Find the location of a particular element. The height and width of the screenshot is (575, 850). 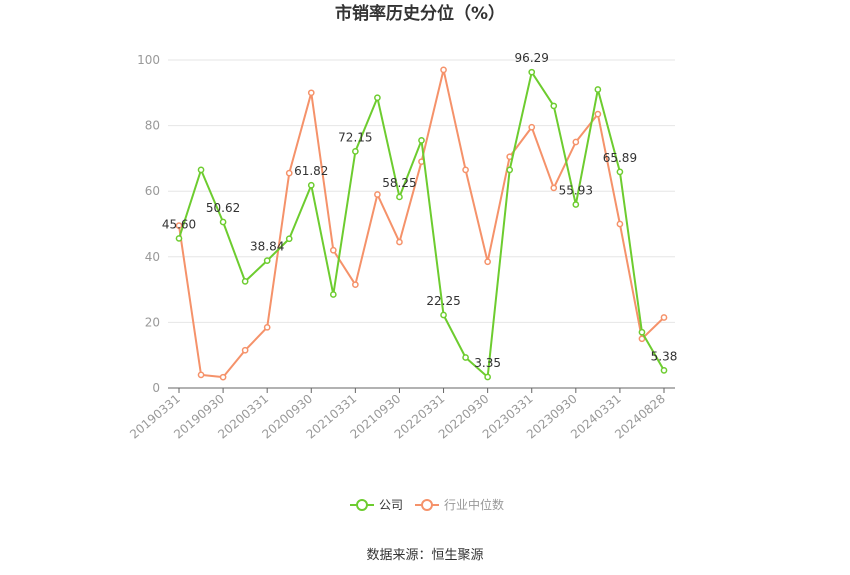

data-label: 55.93 is located at coordinates (576, 191).